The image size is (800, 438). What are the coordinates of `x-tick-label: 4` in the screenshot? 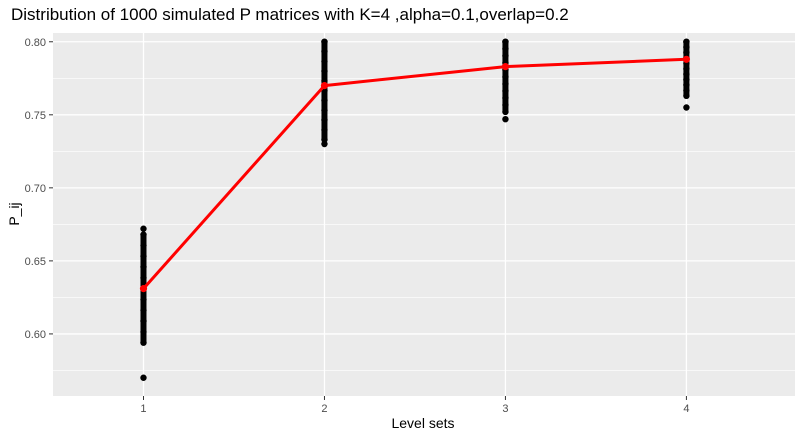 It's located at (686, 409).